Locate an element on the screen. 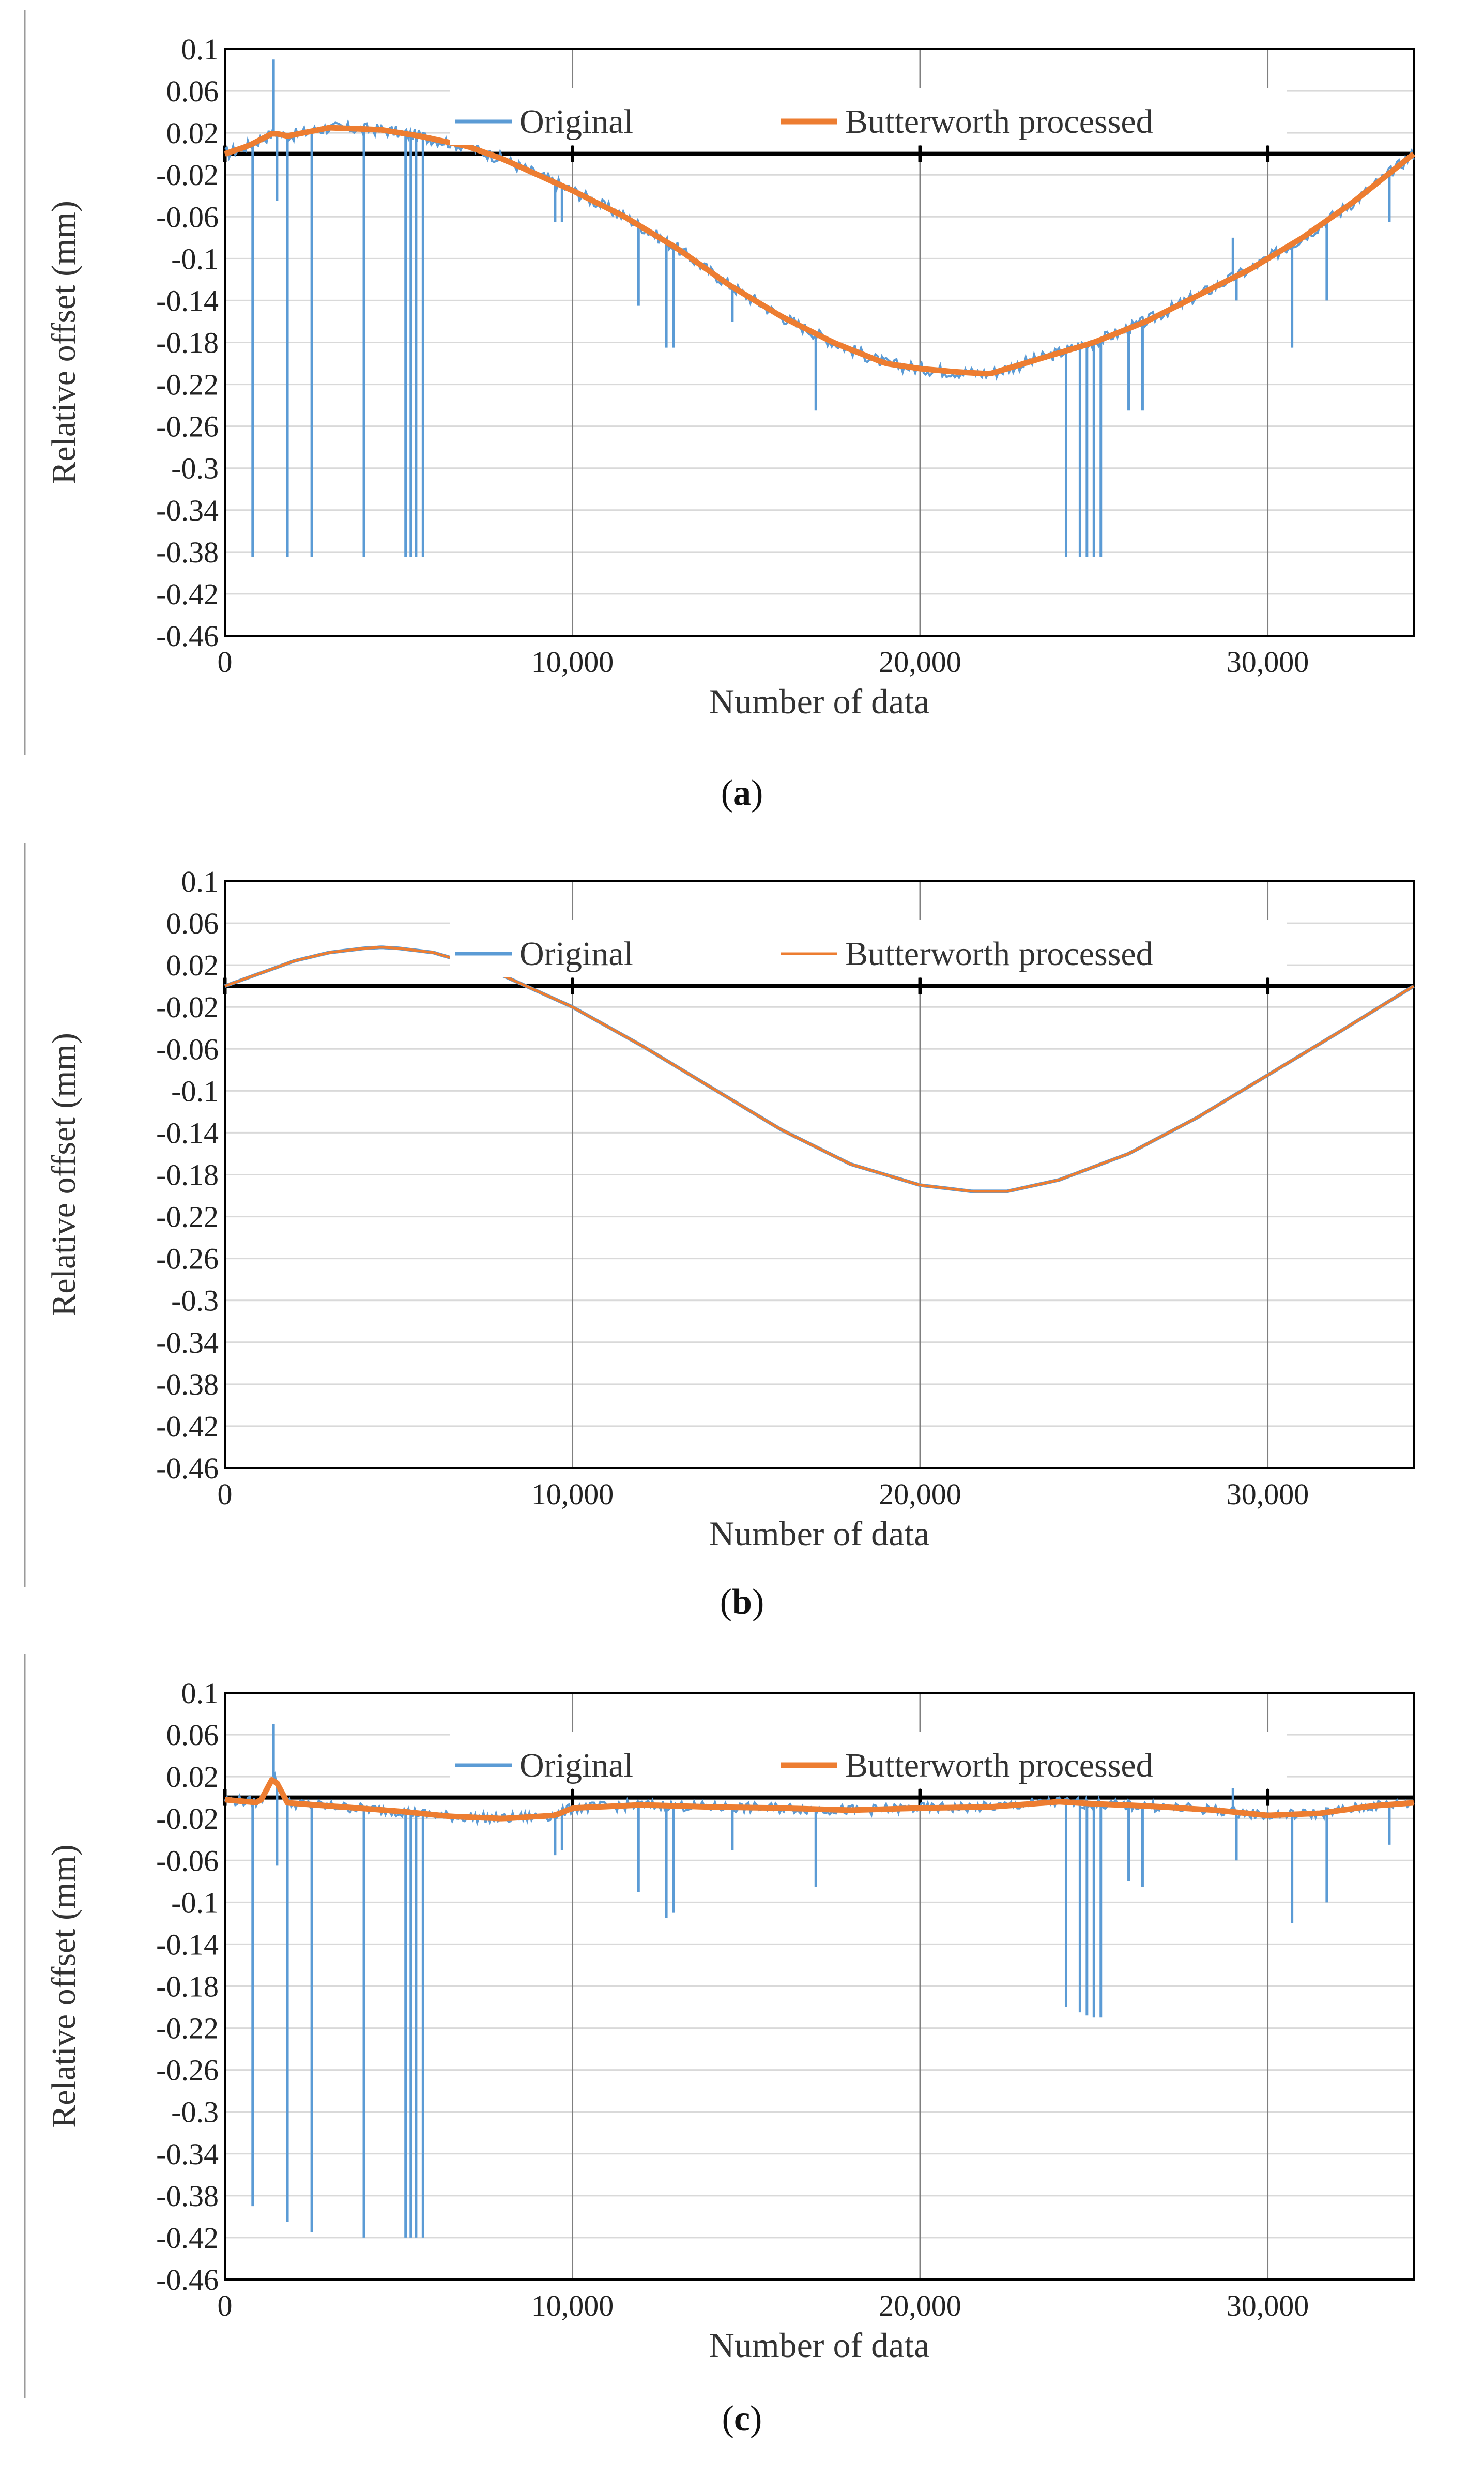 This screenshot has height=2479, width=1484. panel-label-b: (b) is located at coordinates (742, 1602).